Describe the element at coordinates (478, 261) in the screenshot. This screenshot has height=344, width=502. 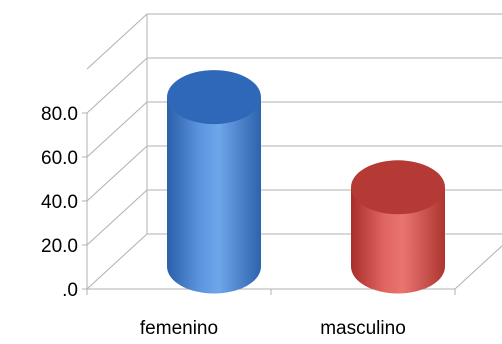
I see `floor-right-edge` at that location.